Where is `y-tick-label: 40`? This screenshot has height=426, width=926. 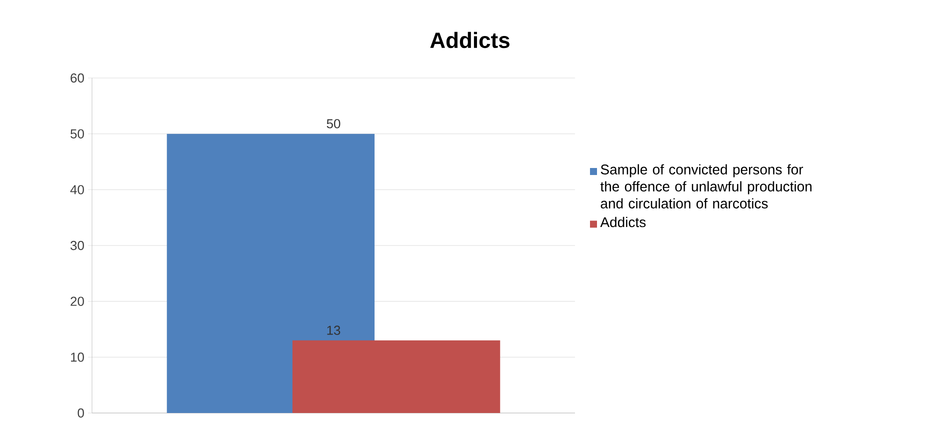
y-tick-label: 40 is located at coordinates (77, 189).